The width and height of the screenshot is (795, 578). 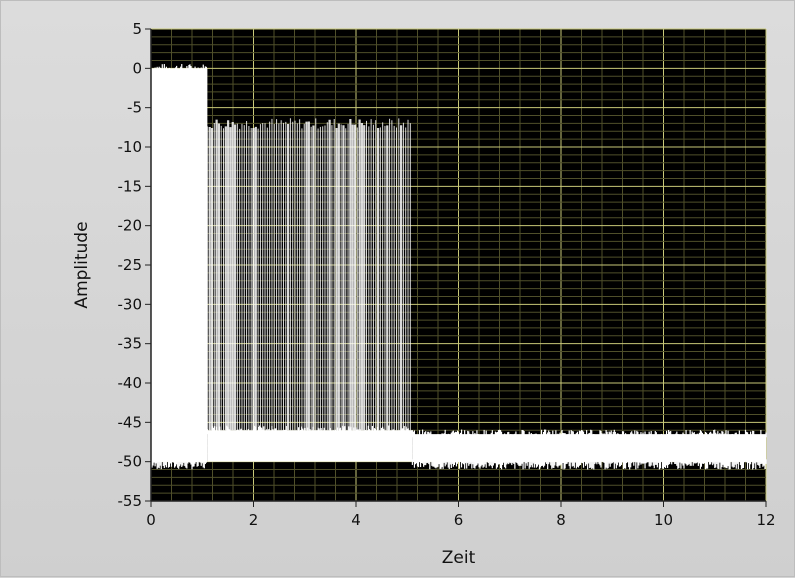 What do you see at coordinates (130, 462) in the screenshot?
I see `y-tick-label: -50` at bounding box center [130, 462].